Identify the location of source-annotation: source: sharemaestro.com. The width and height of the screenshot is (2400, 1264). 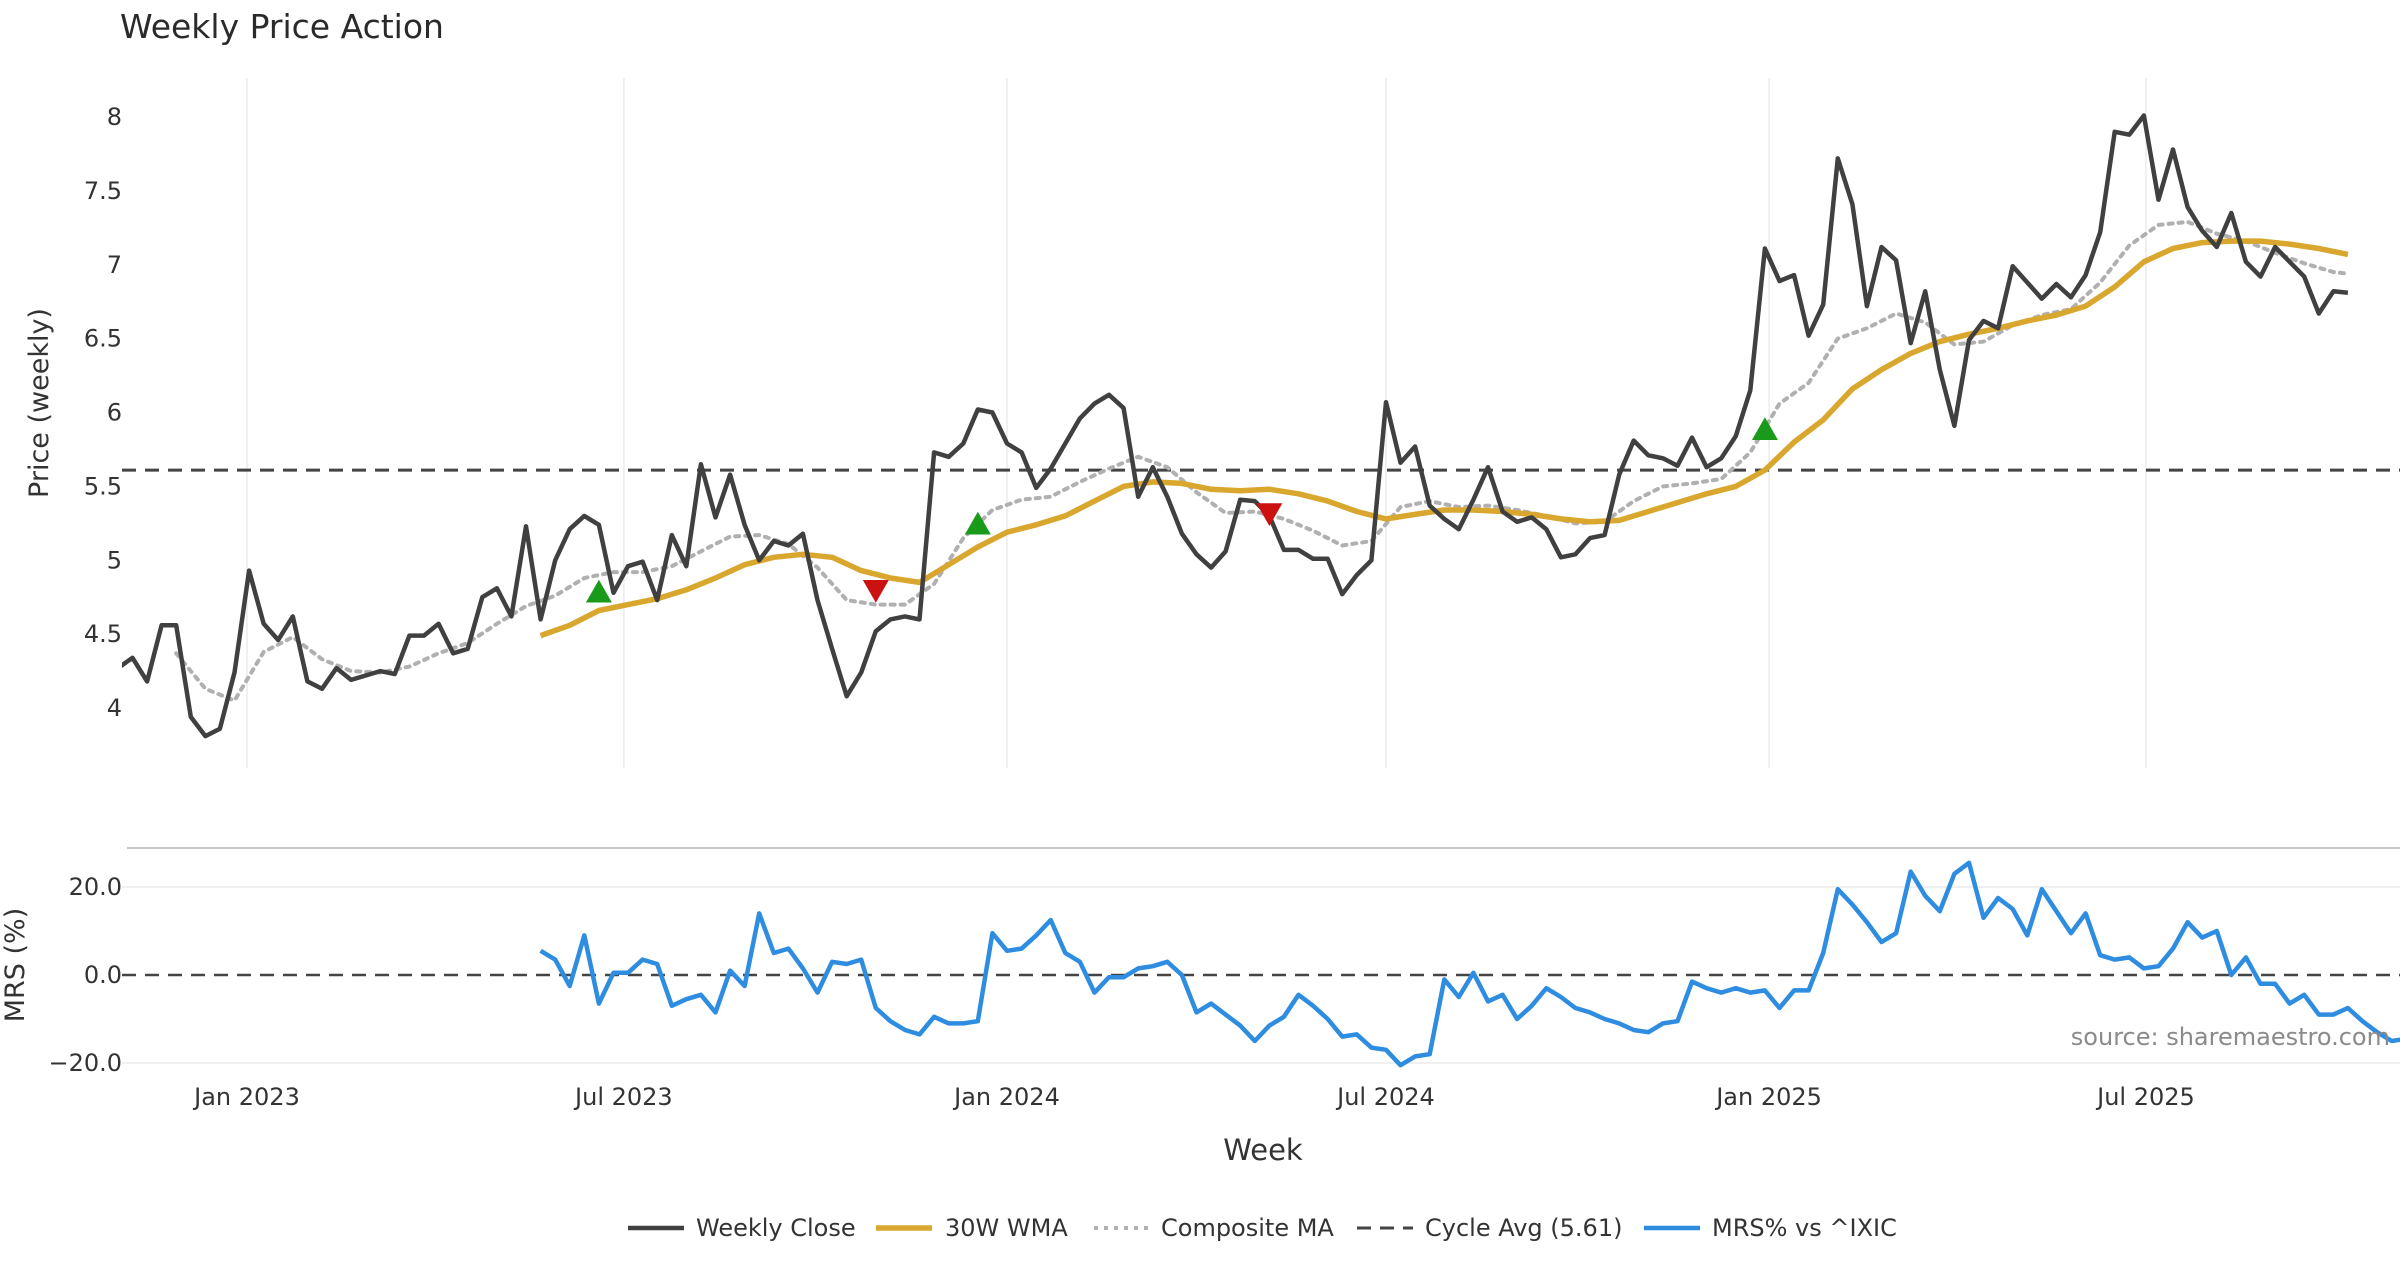
(2230, 1037).